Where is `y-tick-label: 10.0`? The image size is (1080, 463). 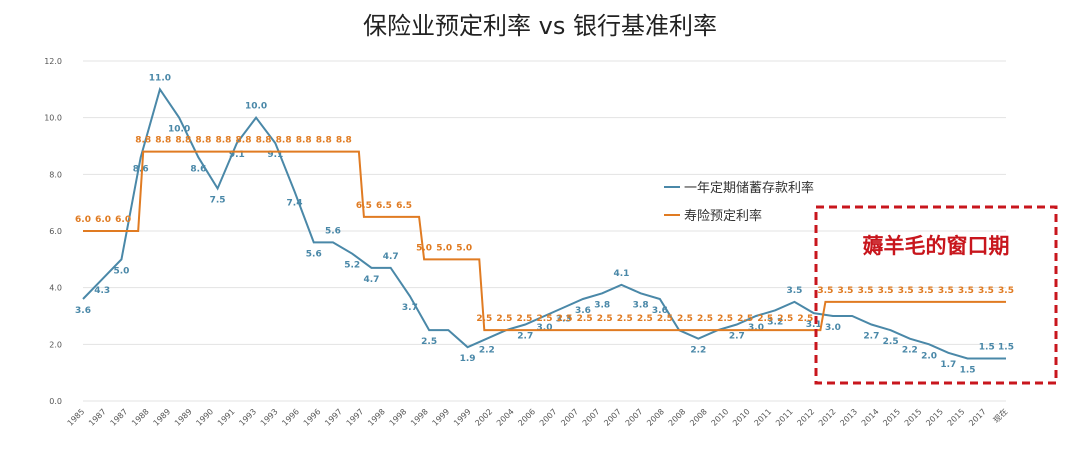 y-tick-label: 10.0 is located at coordinates (53, 118).